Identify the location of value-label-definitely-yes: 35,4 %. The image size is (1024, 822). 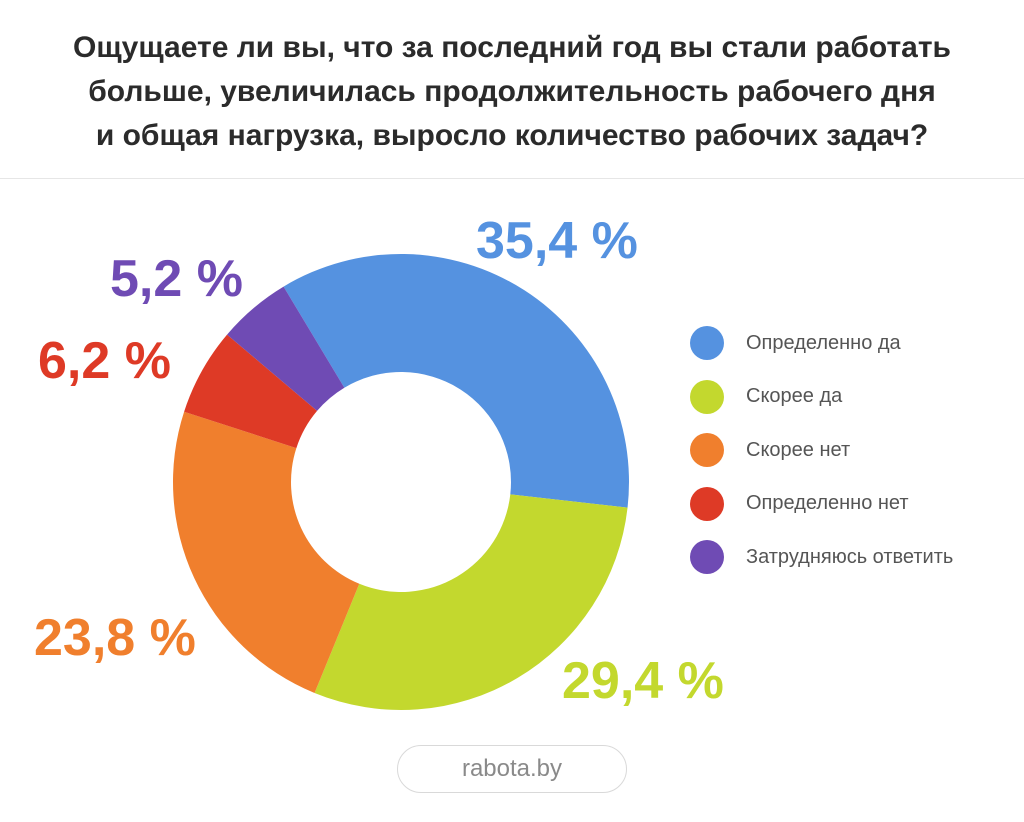
(557, 241).